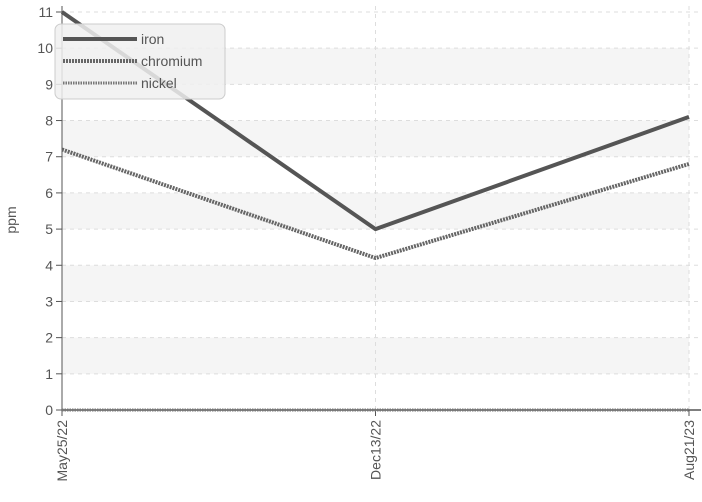  Describe the element at coordinates (689, 450) in the screenshot. I see `x-tick-label: Aug21/23` at that location.